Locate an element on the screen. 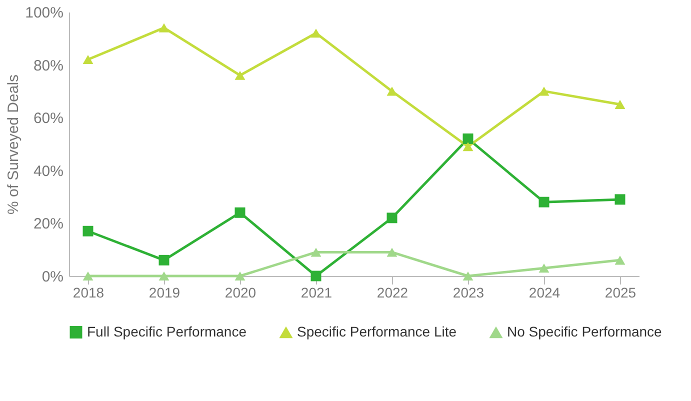 This screenshot has width=691, height=401. x-tick-label: 2023 is located at coordinates (468, 292).